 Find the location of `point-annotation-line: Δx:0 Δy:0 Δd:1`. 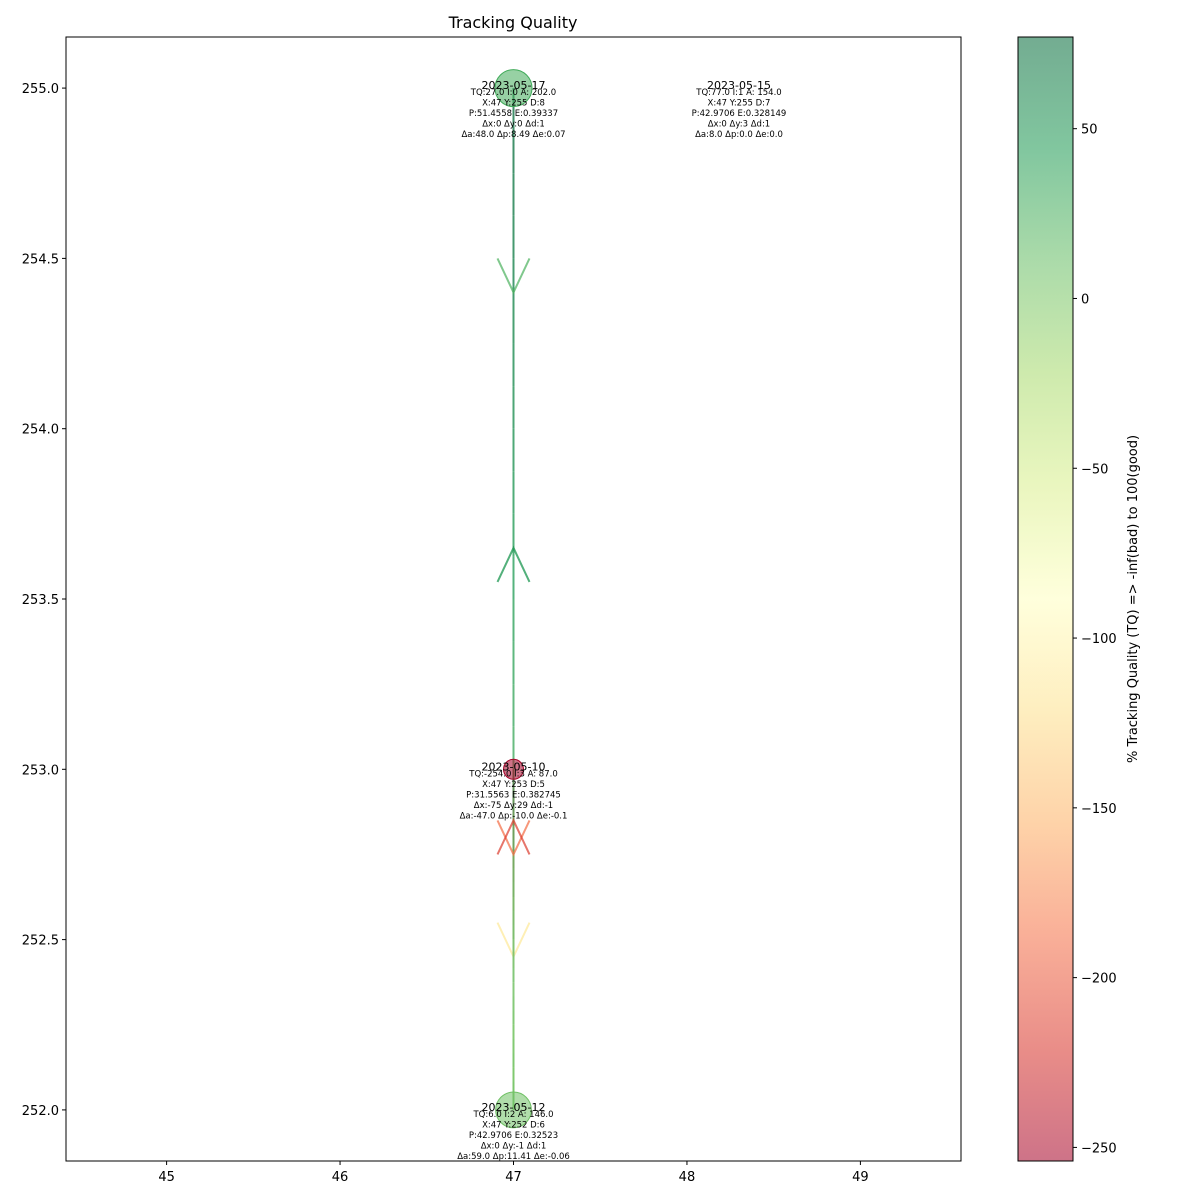

point-annotation-line: Δx:0 Δy:0 Δd:1 is located at coordinates (513, 125).